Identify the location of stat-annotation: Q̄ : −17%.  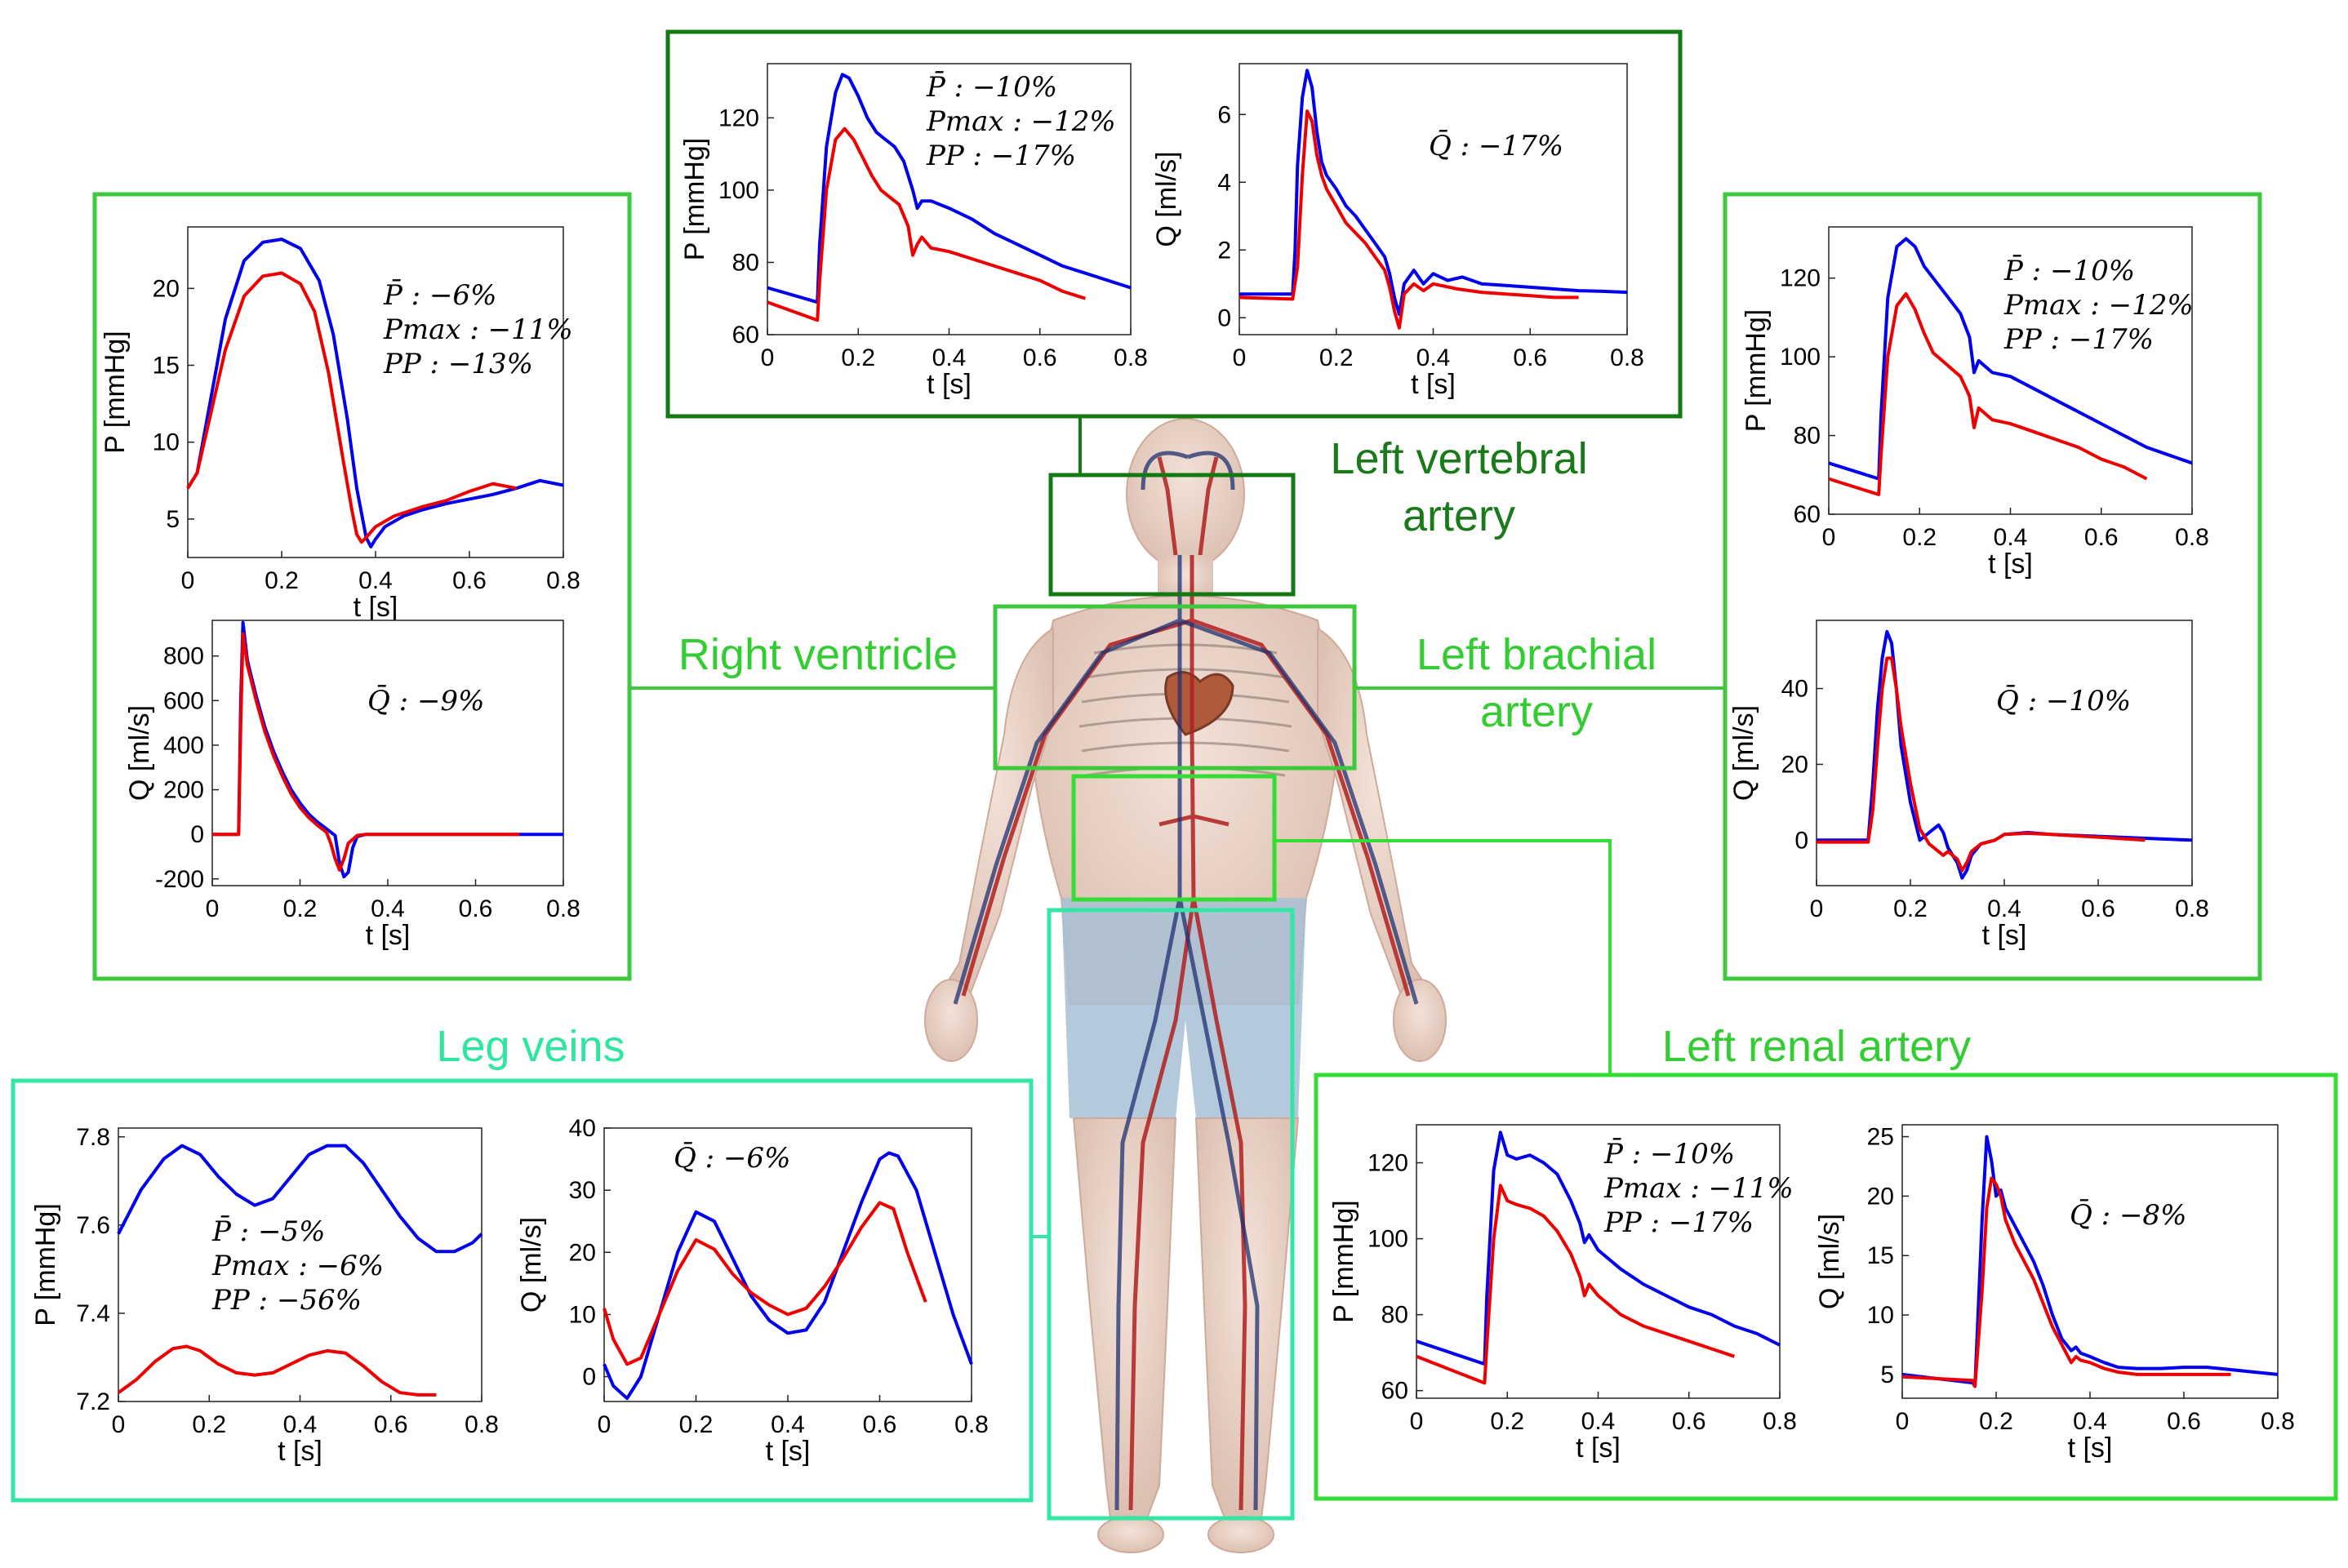
(1496, 145).